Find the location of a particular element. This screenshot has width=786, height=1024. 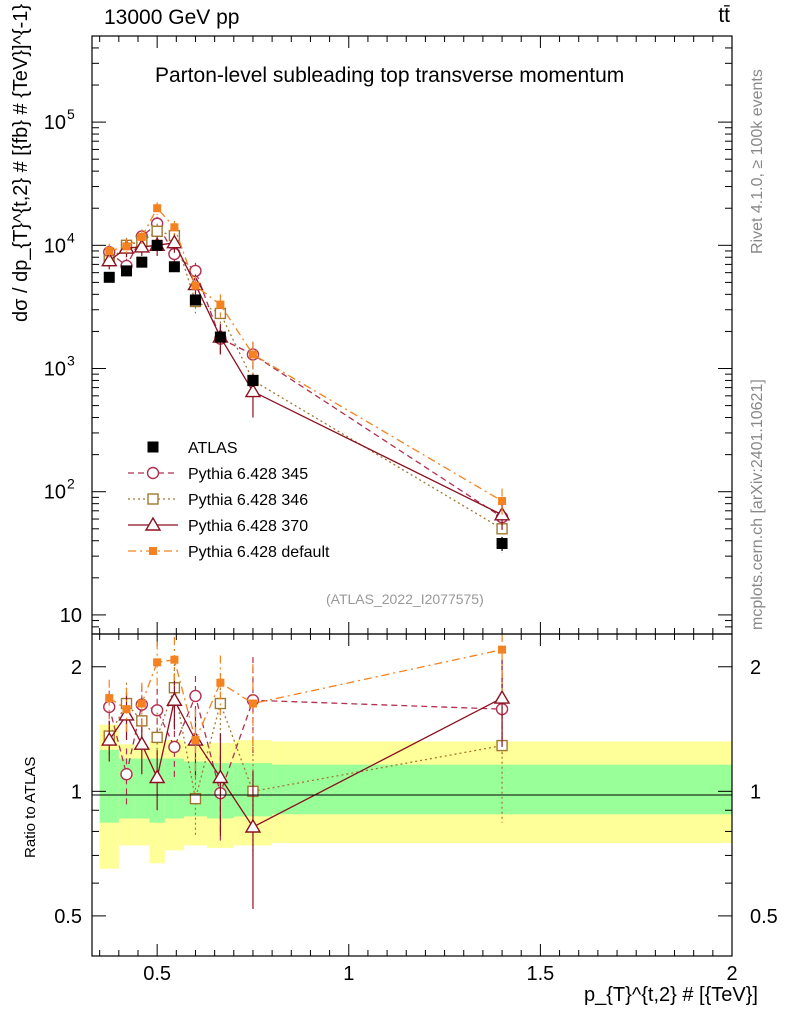

energy-label: 13000 GeV pp is located at coordinates (172, 17).